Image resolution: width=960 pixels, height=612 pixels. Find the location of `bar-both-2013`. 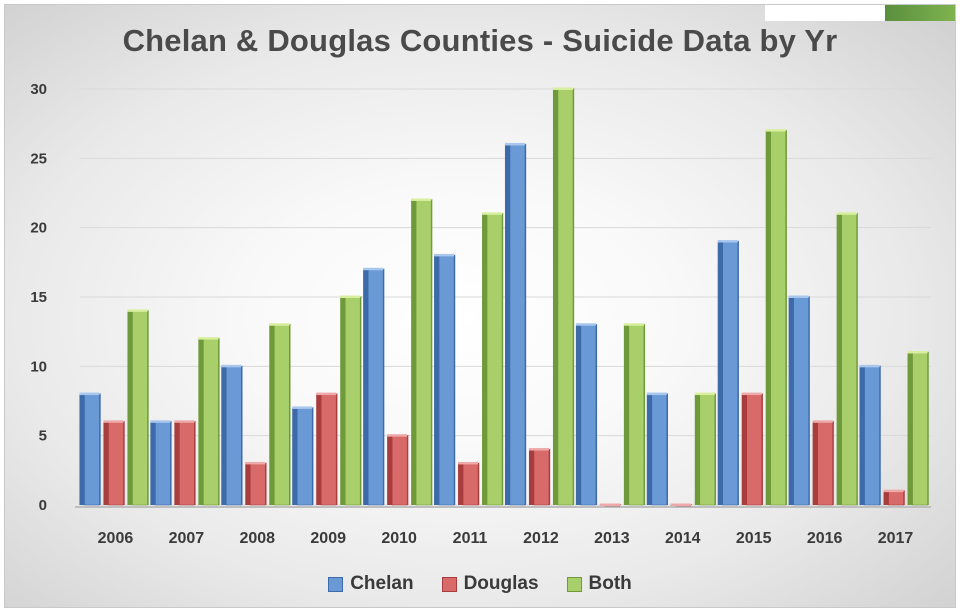

bar-both-2013 is located at coordinates (634, 414).